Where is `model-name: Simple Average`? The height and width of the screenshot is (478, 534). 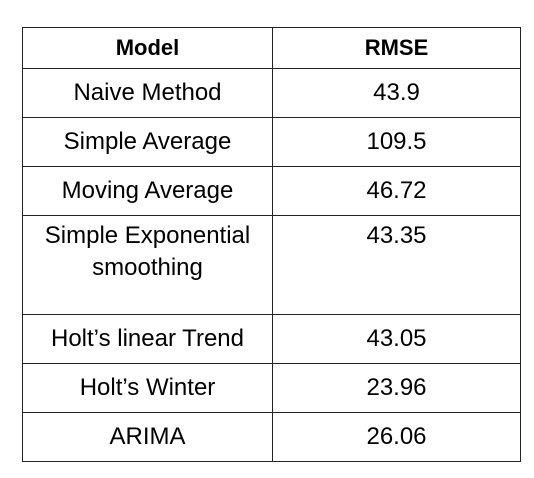
model-name: Simple Average is located at coordinates (147, 141).